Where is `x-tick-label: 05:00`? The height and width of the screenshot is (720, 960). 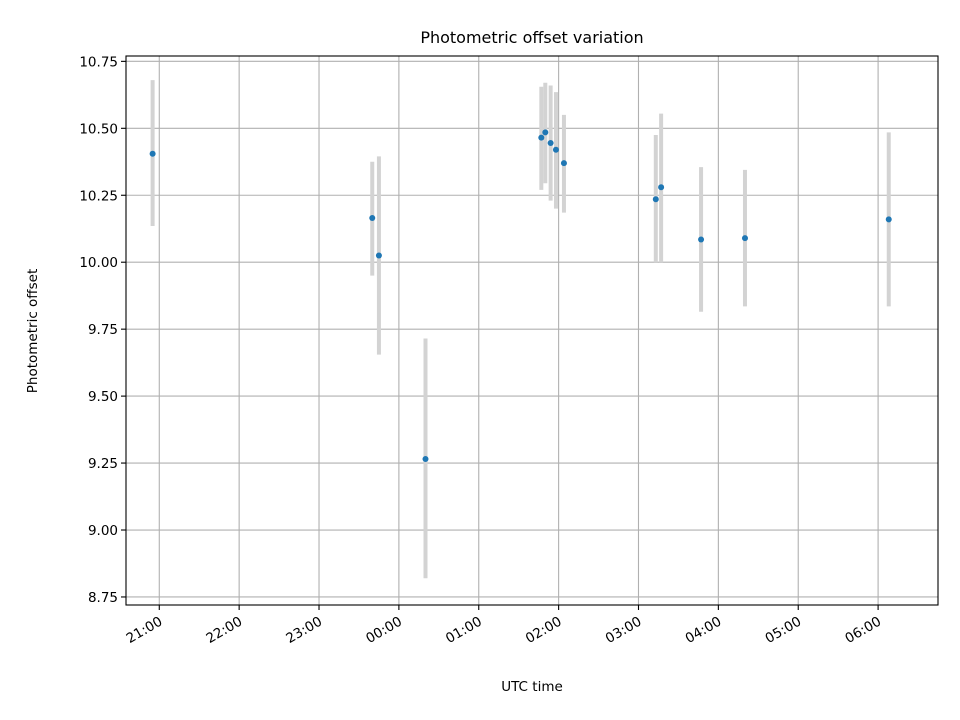 x-tick-label: 05:00 is located at coordinates (784, 630).